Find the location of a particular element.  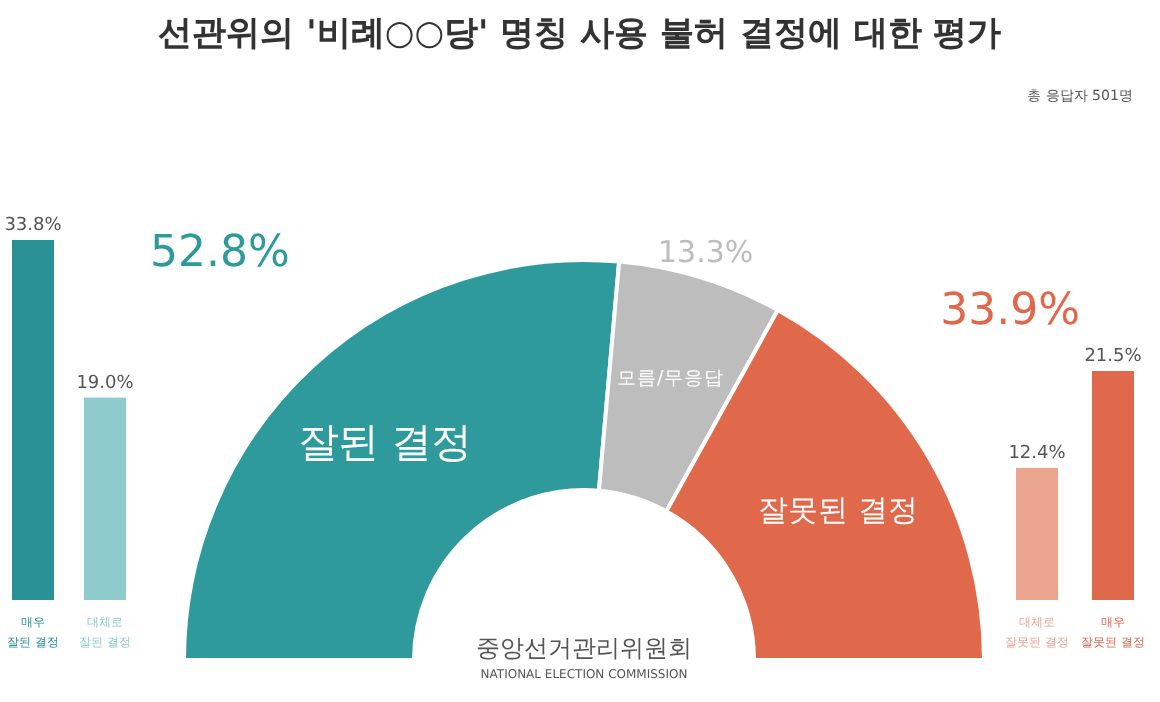

text: 중앙선거관리위원회 is located at coordinates (584, 648).